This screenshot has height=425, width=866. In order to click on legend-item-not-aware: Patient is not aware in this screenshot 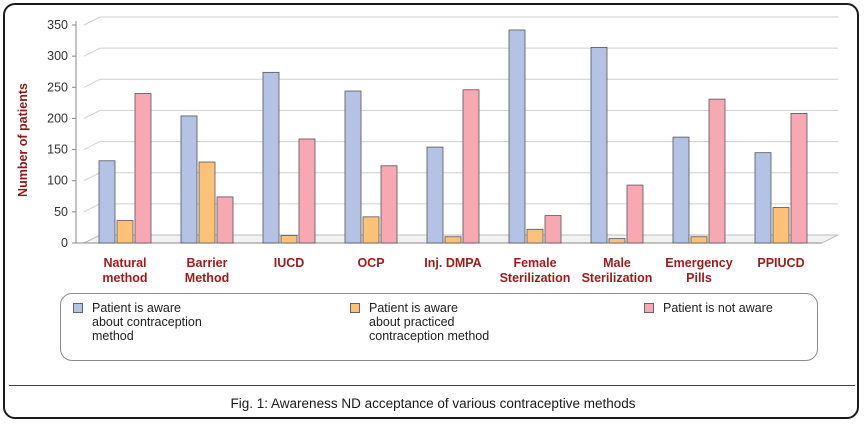, I will do `click(708, 308)`.